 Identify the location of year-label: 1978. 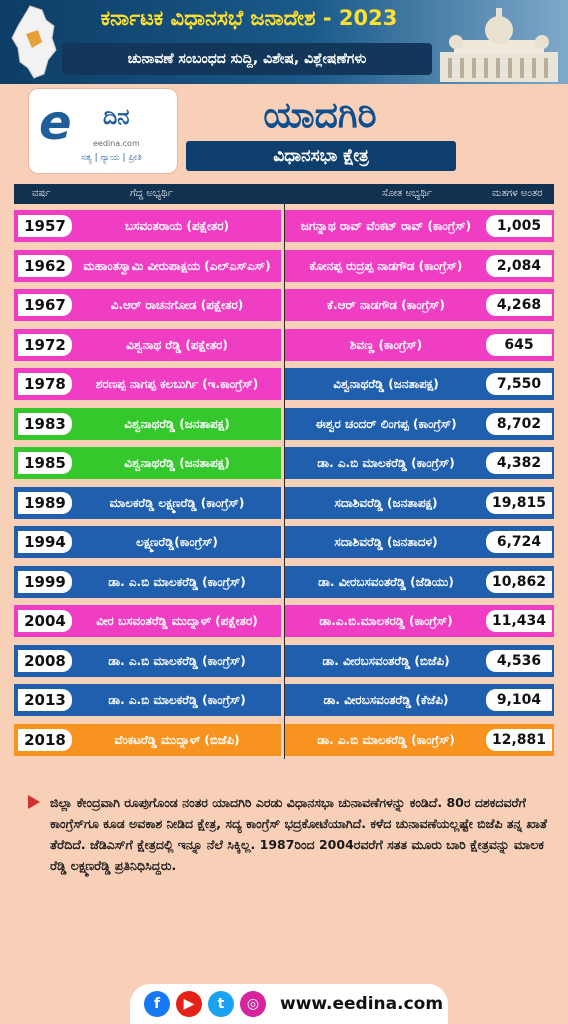
(45, 384).